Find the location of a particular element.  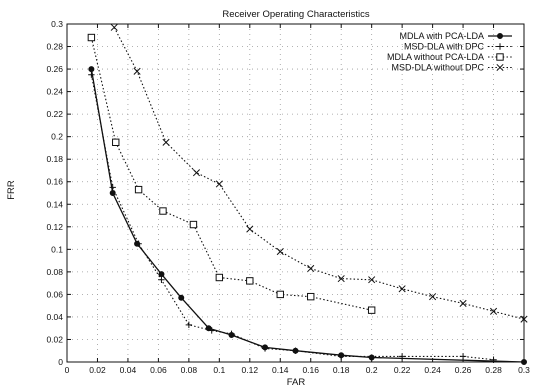

y-tick-label: 0.22 is located at coordinates (54, 114).